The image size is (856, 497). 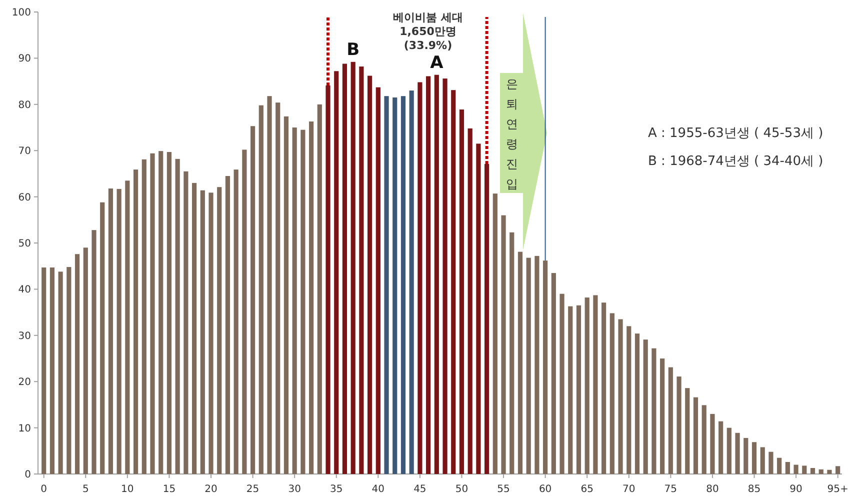 I want to click on y-tick-label: 90, so click(x=24, y=59).